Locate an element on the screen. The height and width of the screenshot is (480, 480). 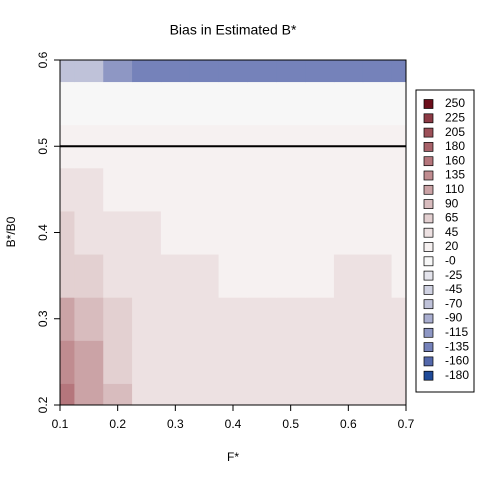
legend-label: 65 is located at coordinates (452, 218).